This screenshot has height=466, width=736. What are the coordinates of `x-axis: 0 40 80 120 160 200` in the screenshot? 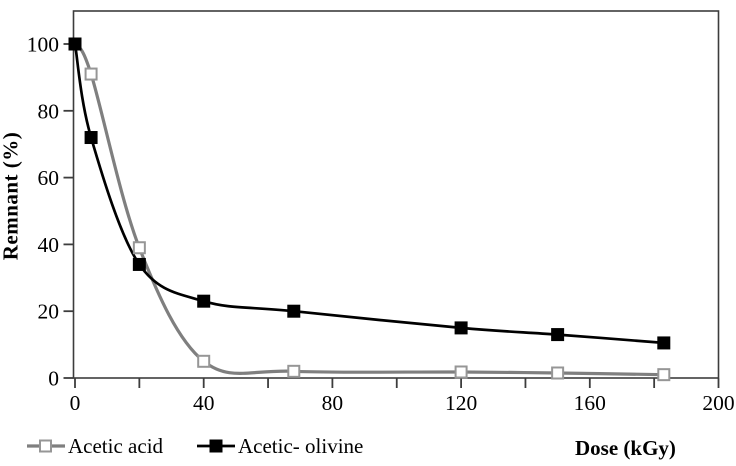 It's located at (402, 396).